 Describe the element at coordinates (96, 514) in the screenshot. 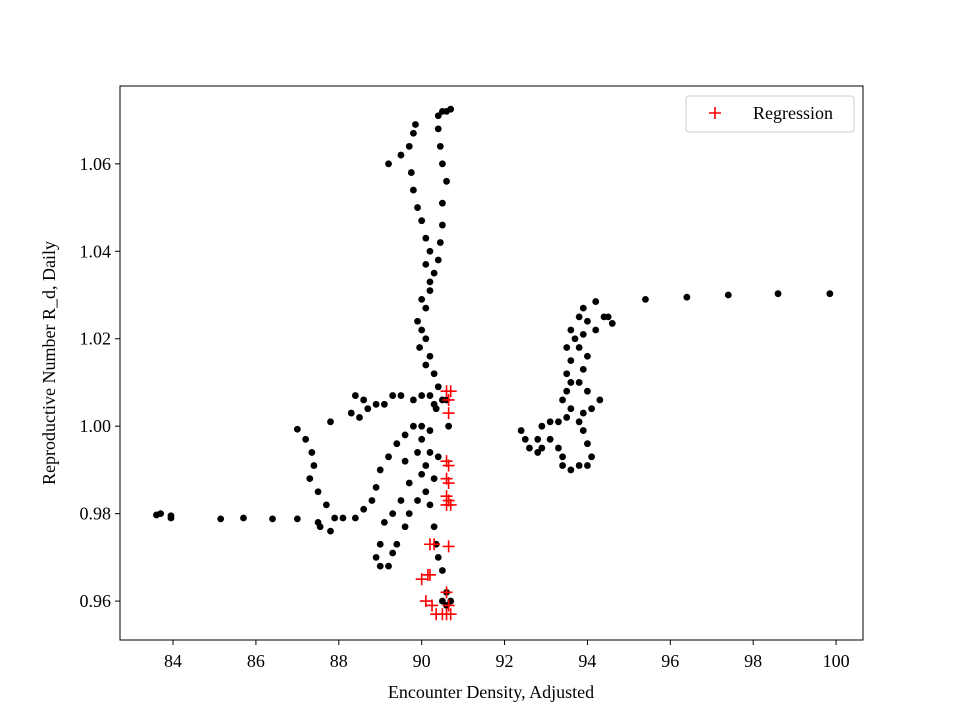

I see `y-tick-label: 0.98` at that location.